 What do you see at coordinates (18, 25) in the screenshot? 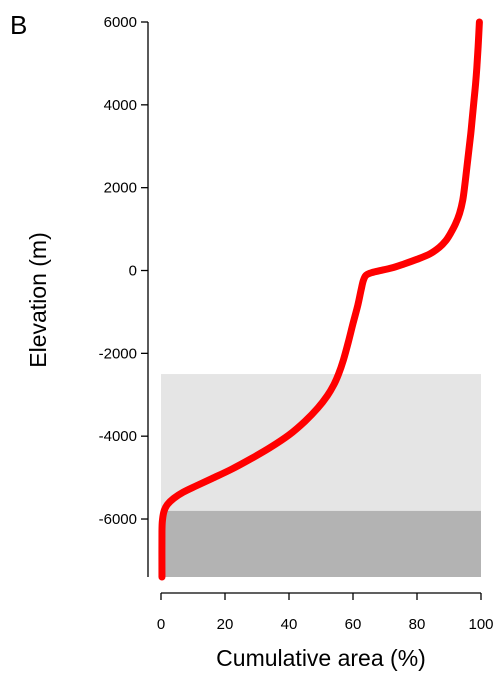
I see `panel-label: B` at bounding box center [18, 25].